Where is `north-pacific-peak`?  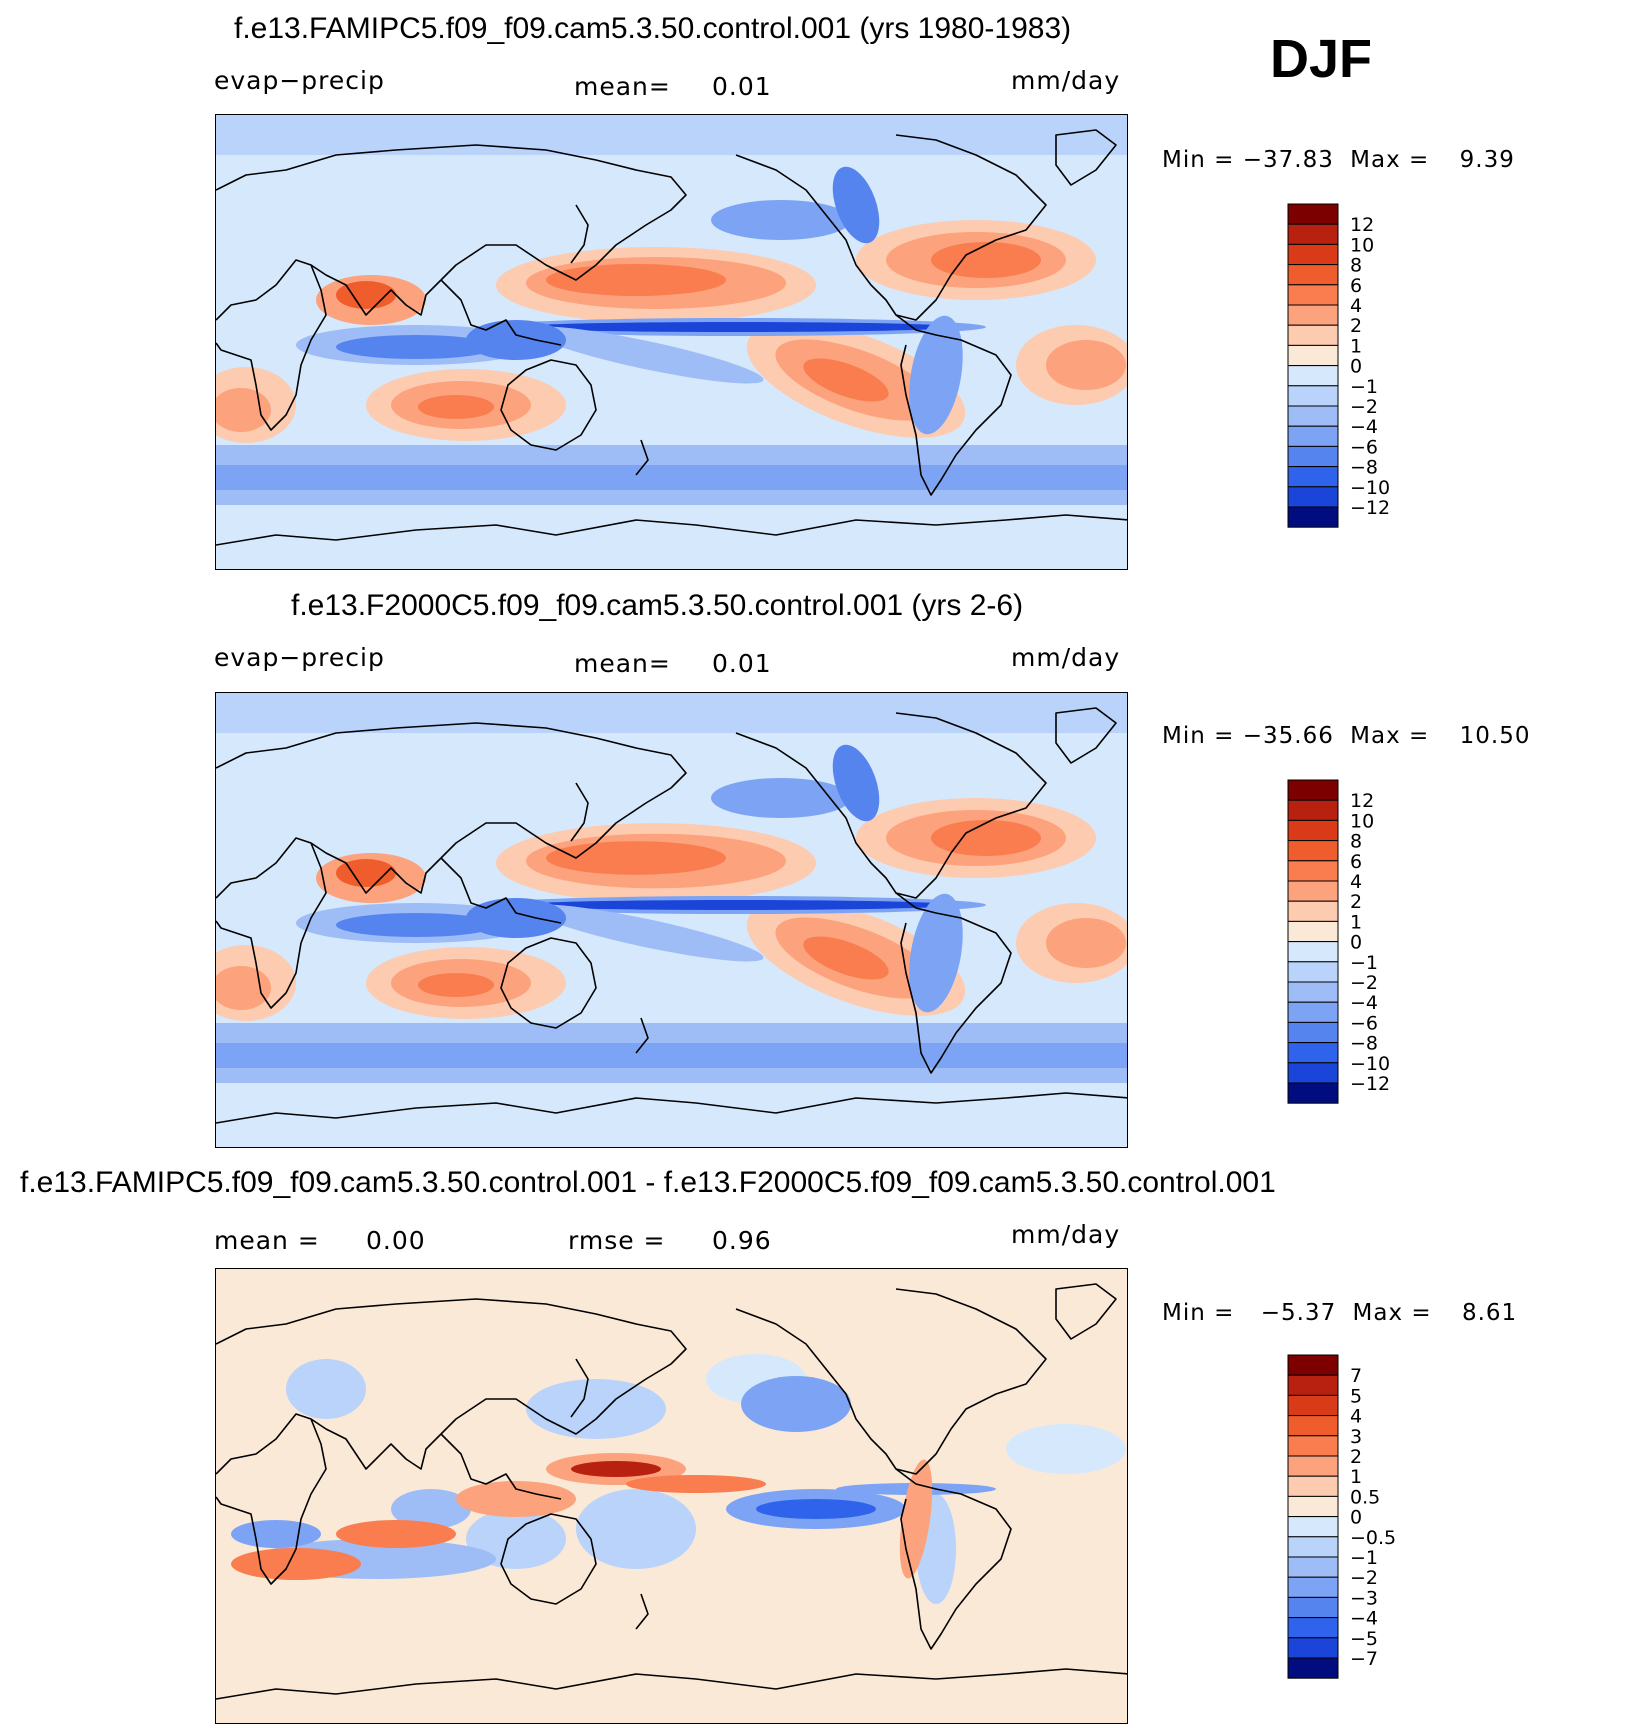 north-pacific-peak is located at coordinates (636, 280).